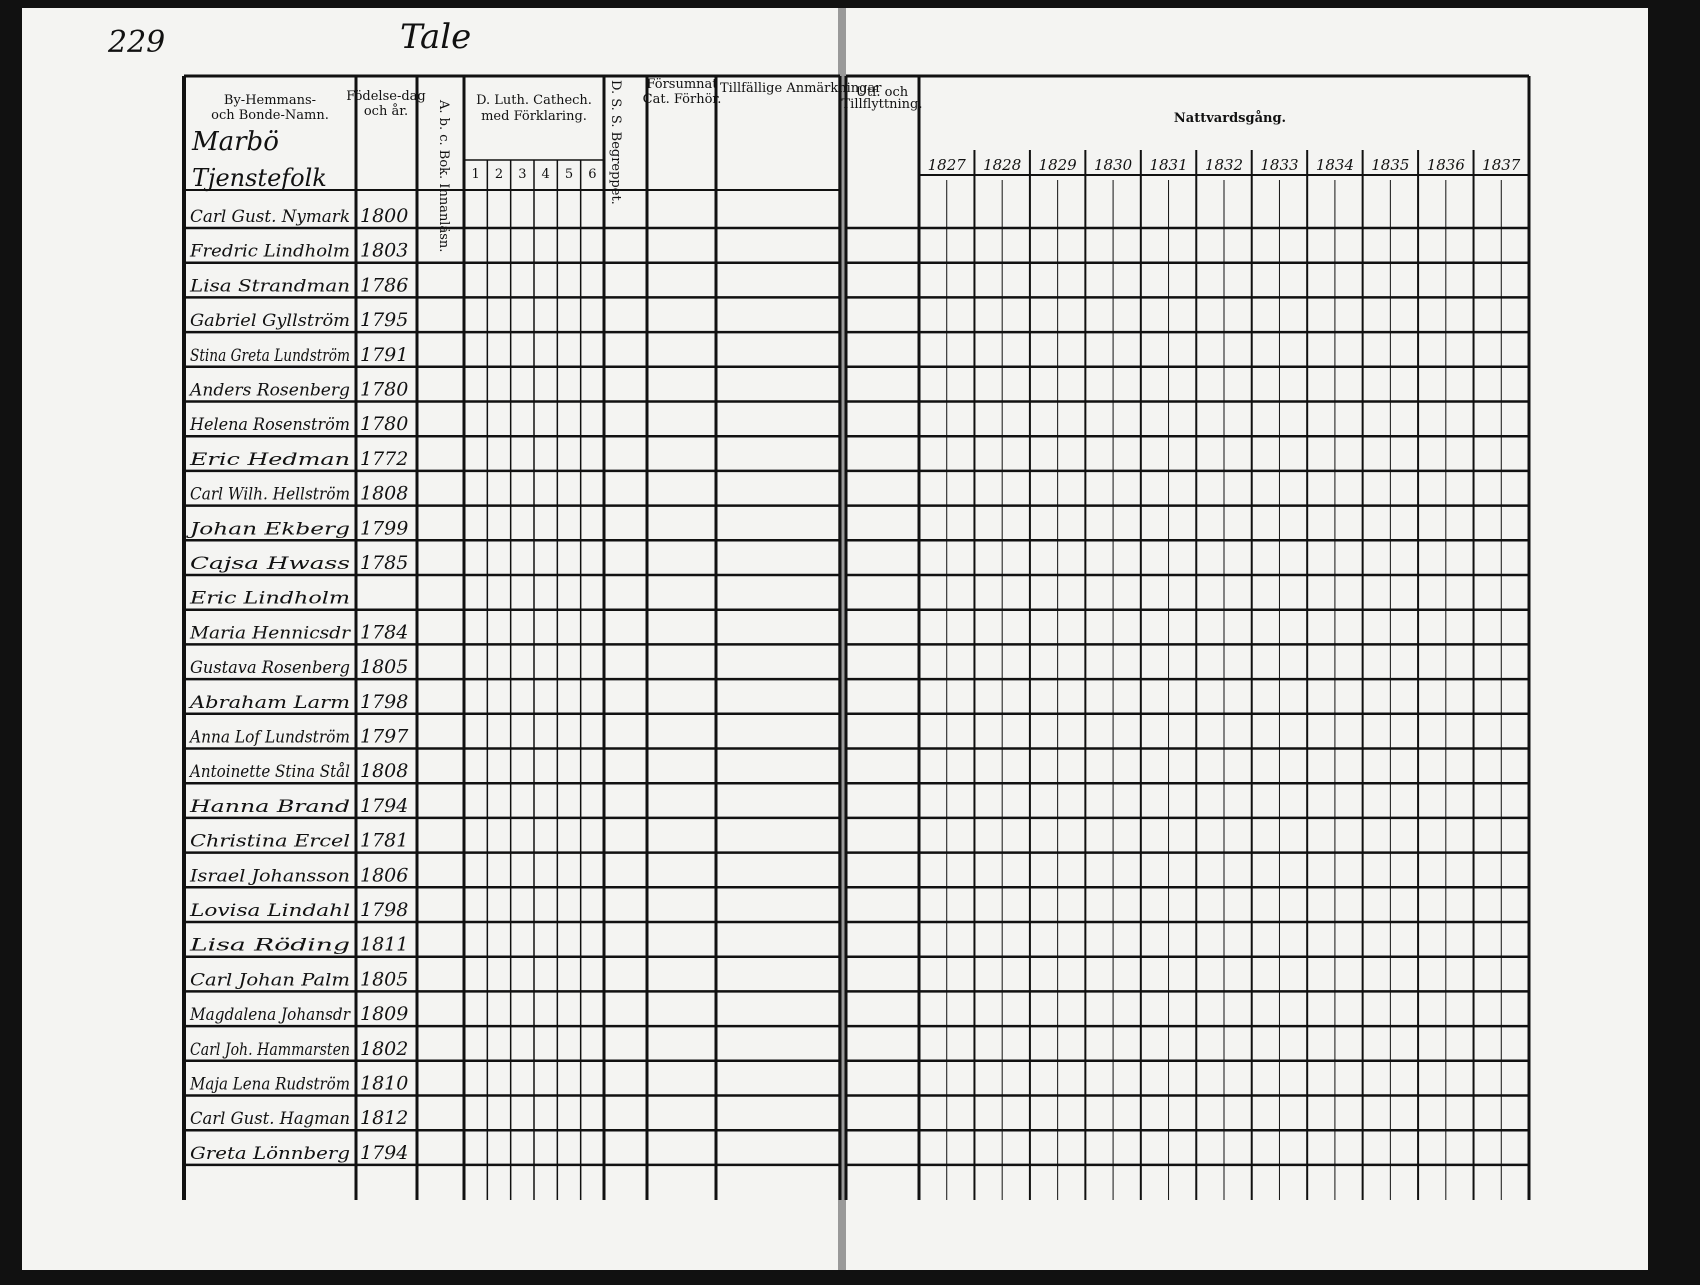  What do you see at coordinates (615, 142) in the screenshot?
I see `col-dss: D. S. S. Begreppet.` at bounding box center [615, 142].